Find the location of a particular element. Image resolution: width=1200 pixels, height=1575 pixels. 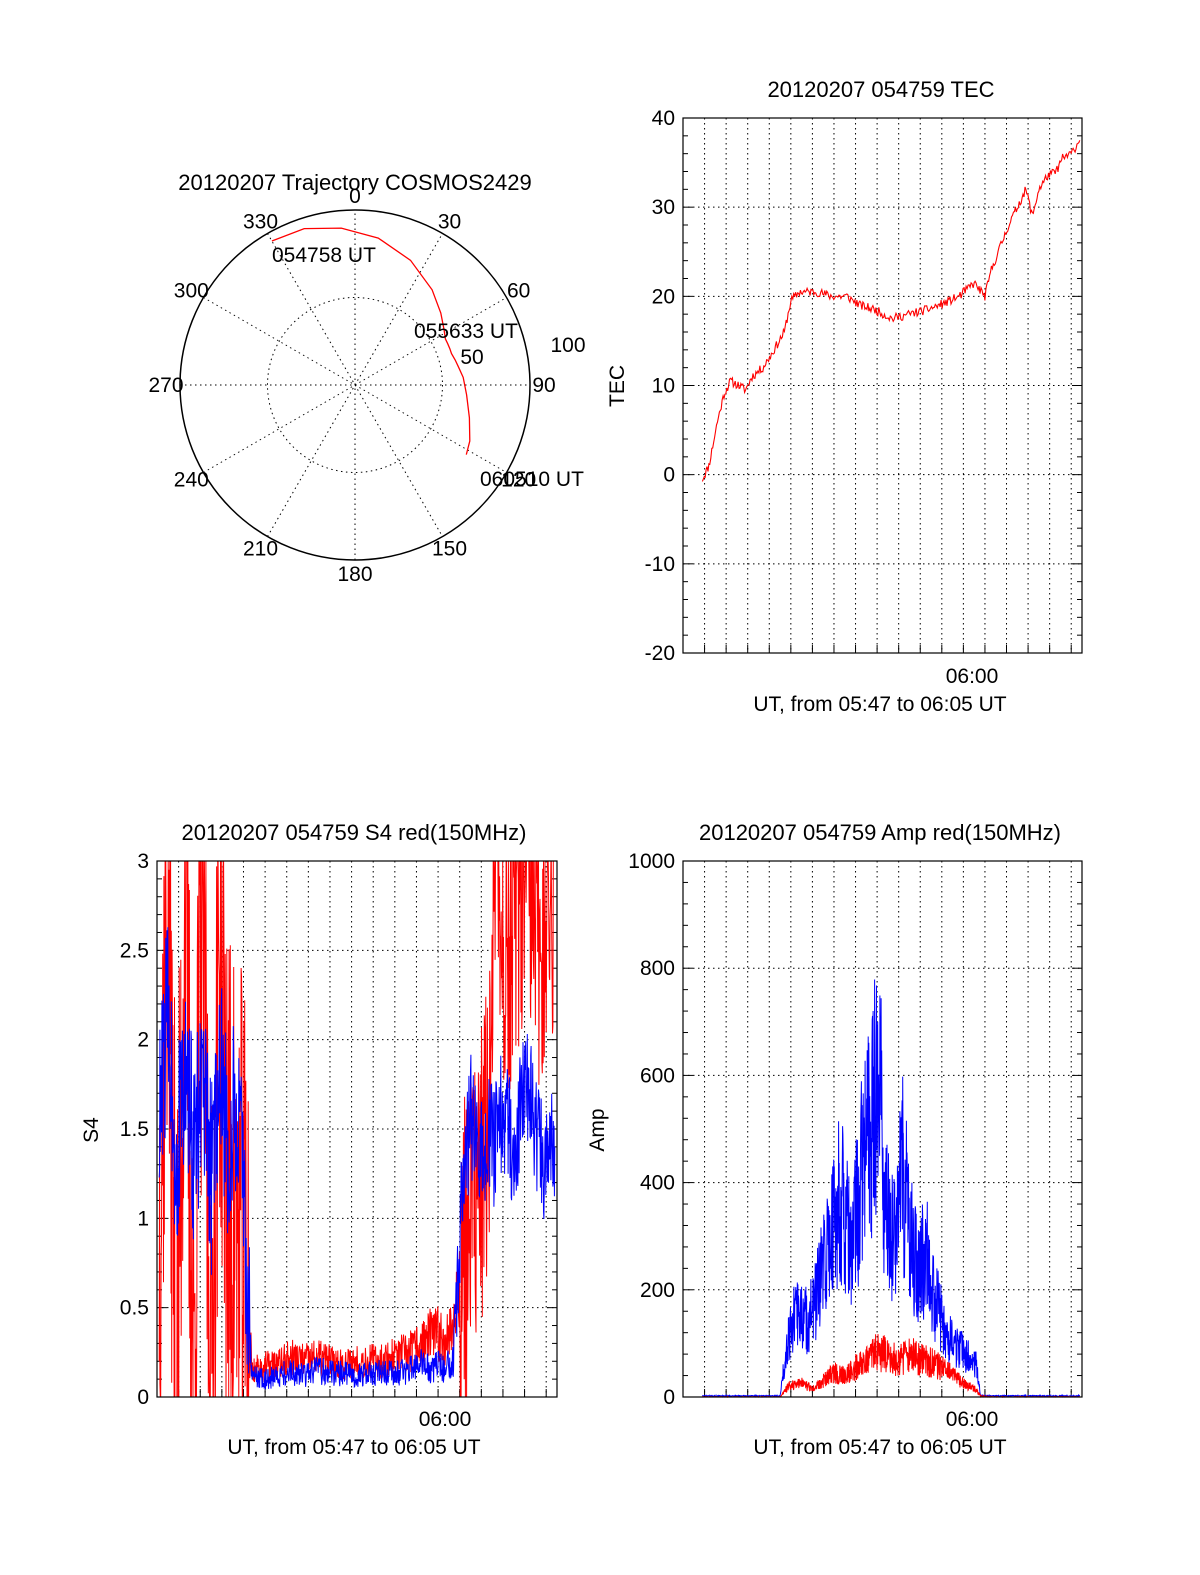

y-tick-label: 10 is located at coordinates (663, 386).